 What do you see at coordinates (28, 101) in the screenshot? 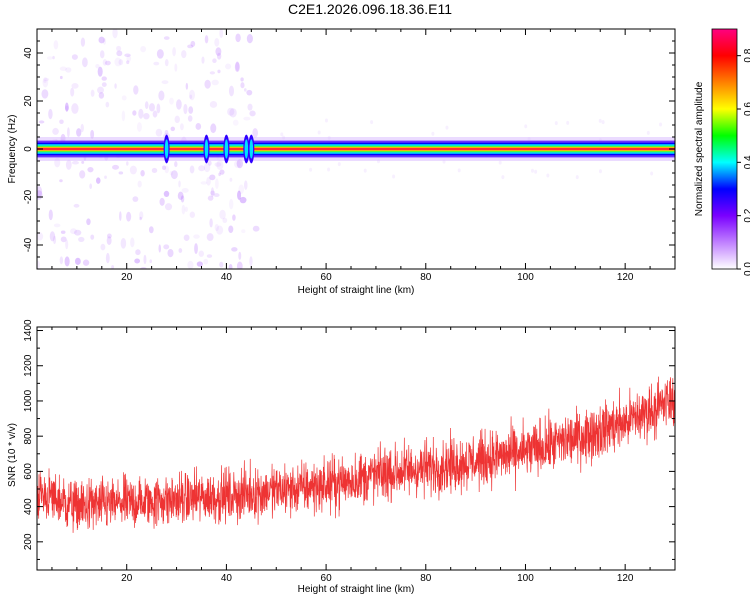
I see `spectrogram-ytick-label: 20` at bounding box center [28, 101].